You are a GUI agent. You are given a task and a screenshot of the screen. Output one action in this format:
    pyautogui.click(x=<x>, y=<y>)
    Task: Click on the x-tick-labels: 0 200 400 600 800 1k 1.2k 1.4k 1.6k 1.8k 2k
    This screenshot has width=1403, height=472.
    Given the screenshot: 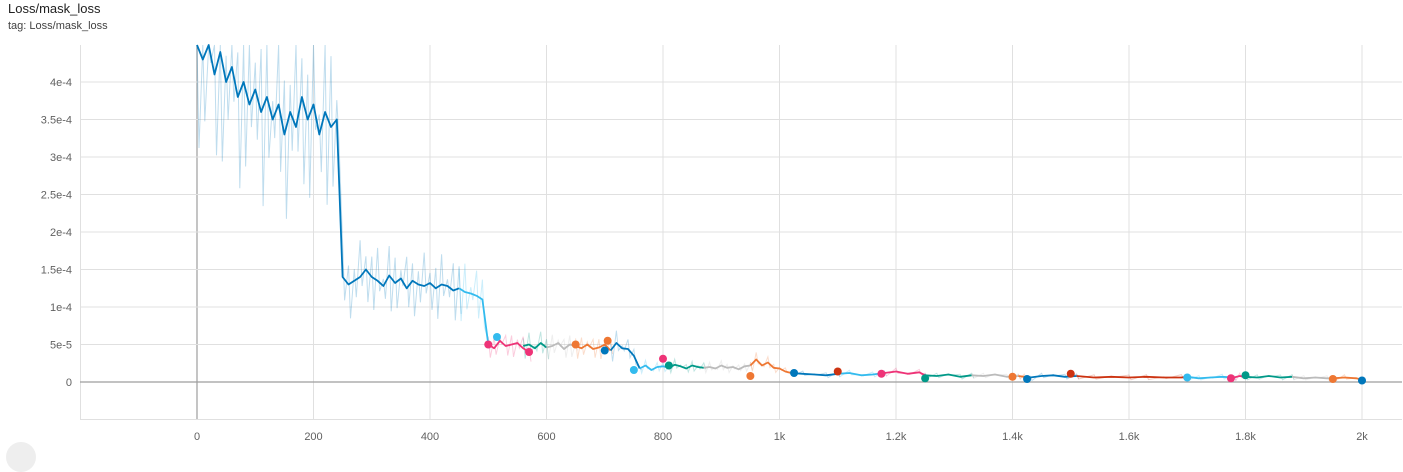 What is the action you would take?
    pyautogui.click(x=781, y=437)
    